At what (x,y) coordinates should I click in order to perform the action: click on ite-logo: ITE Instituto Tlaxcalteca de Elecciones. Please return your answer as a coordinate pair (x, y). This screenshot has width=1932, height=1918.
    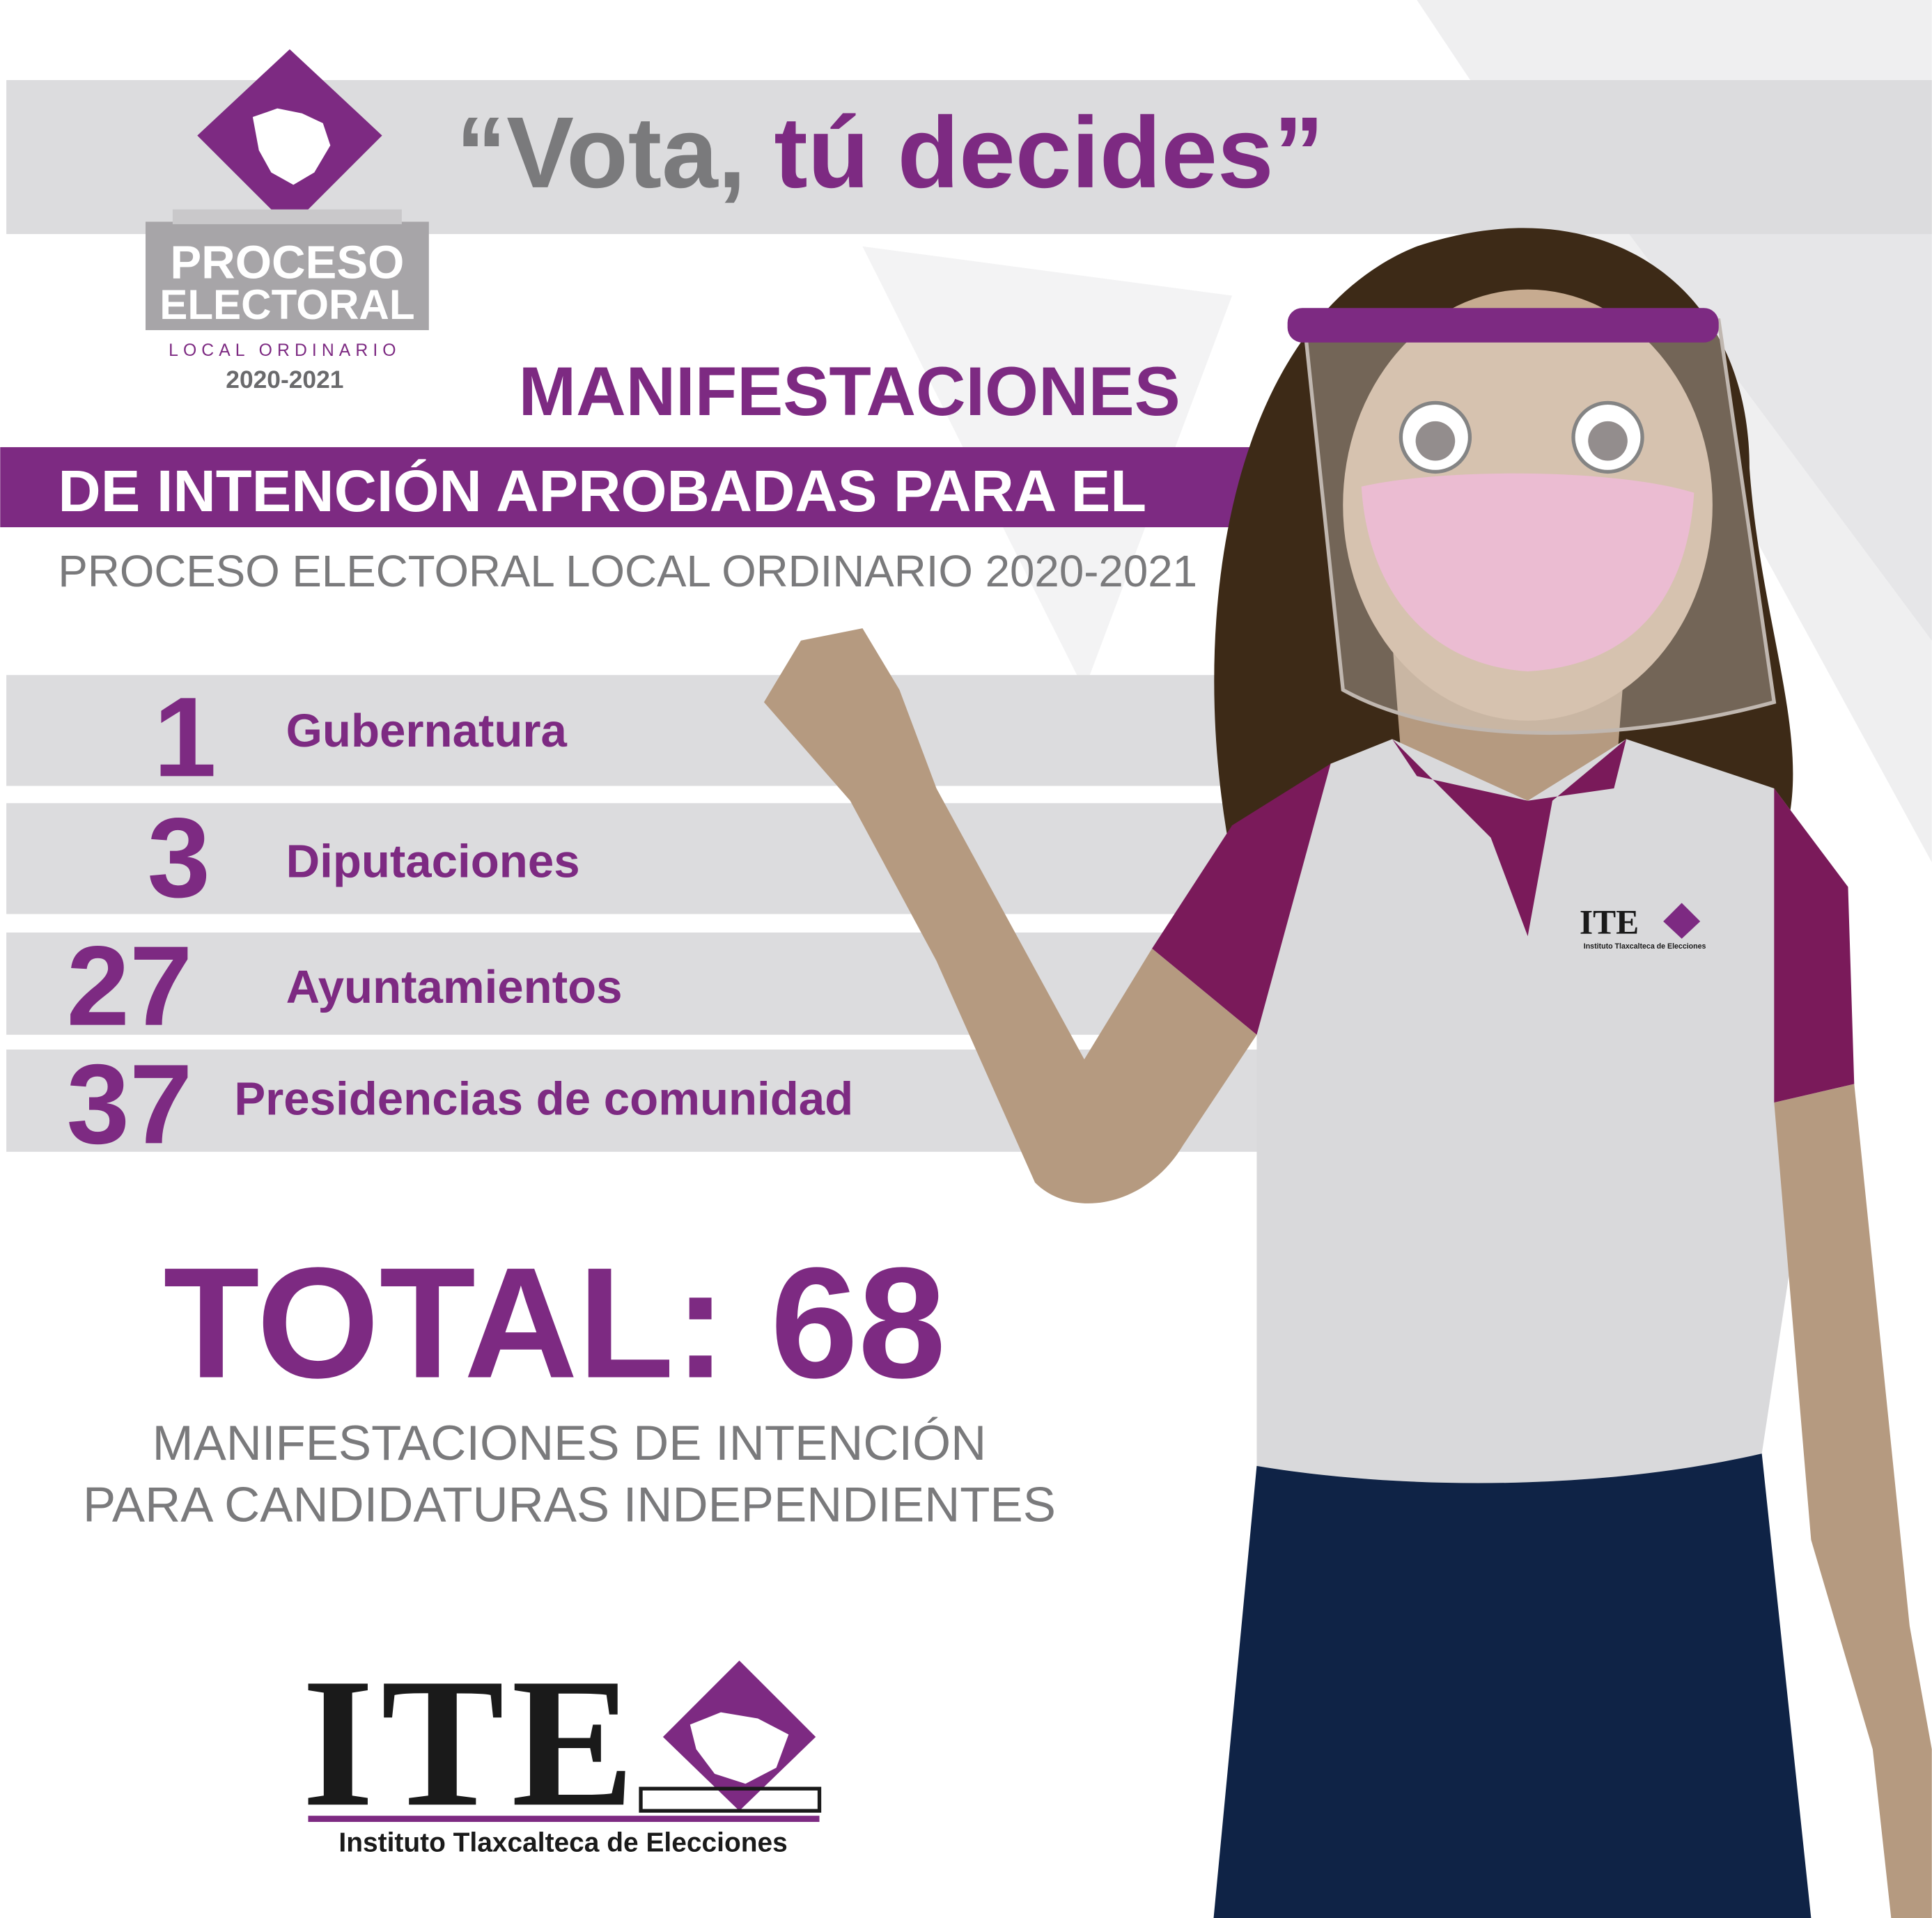
    Looking at the image, I should click on (562, 1749).